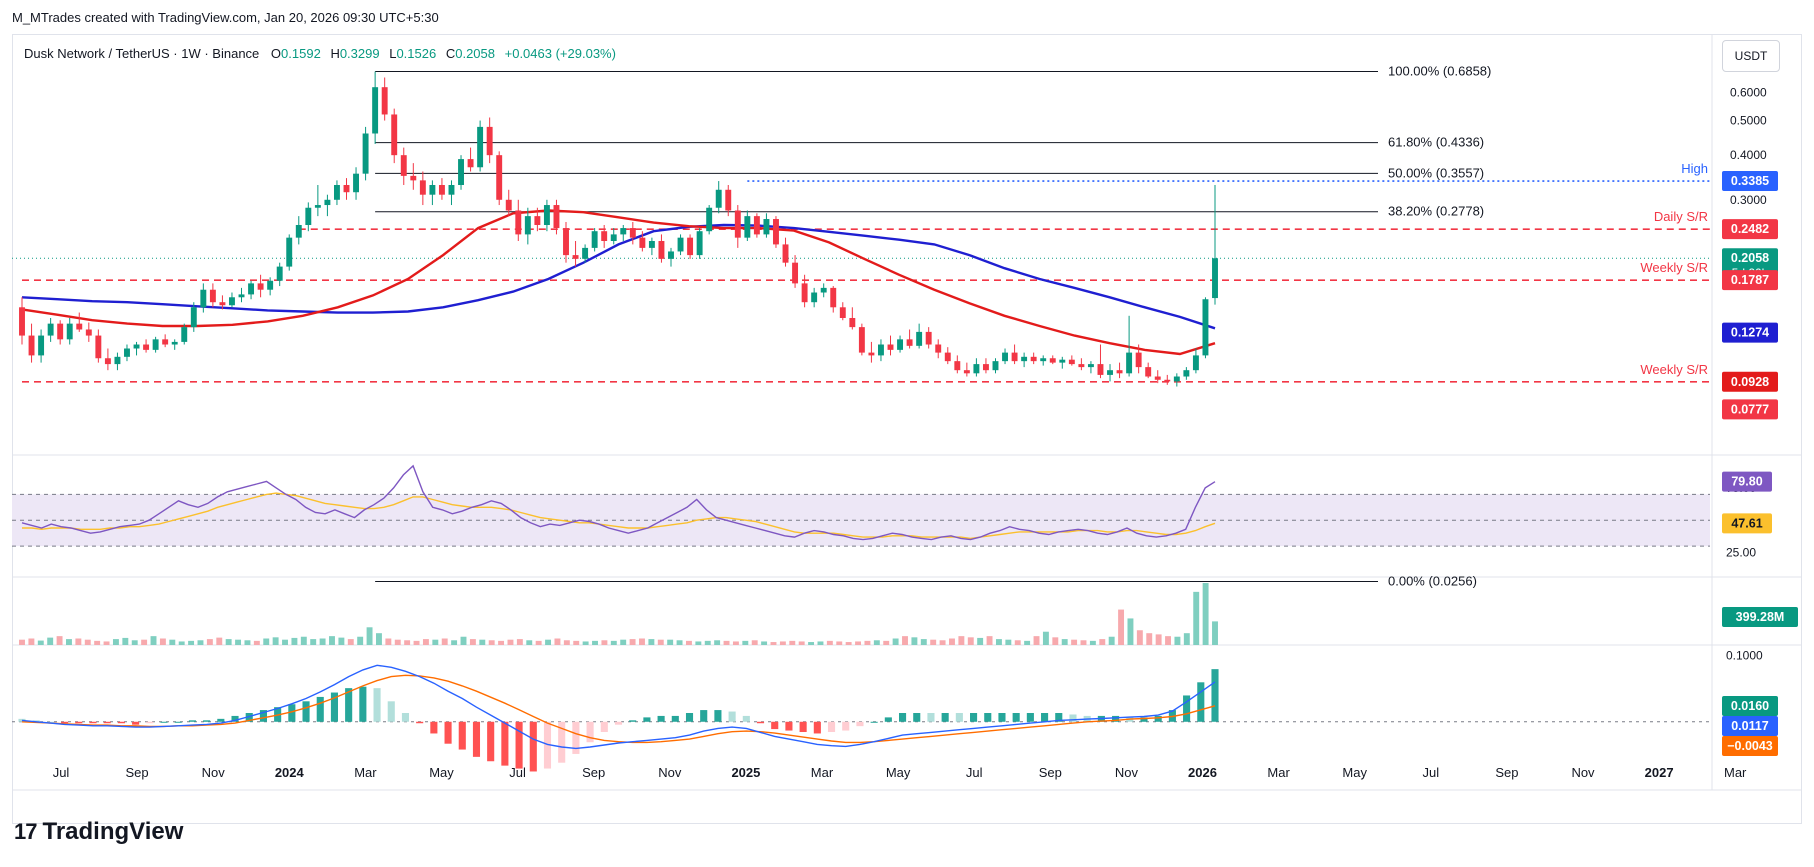  What do you see at coordinates (1760, 617) in the screenshot?
I see `volume-value-label: 399.28M` at bounding box center [1760, 617].